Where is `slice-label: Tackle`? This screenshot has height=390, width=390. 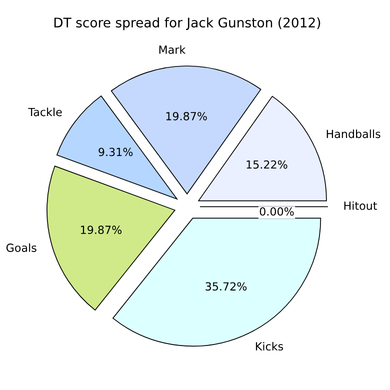 slice-label: Tackle is located at coordinates (45, 112).